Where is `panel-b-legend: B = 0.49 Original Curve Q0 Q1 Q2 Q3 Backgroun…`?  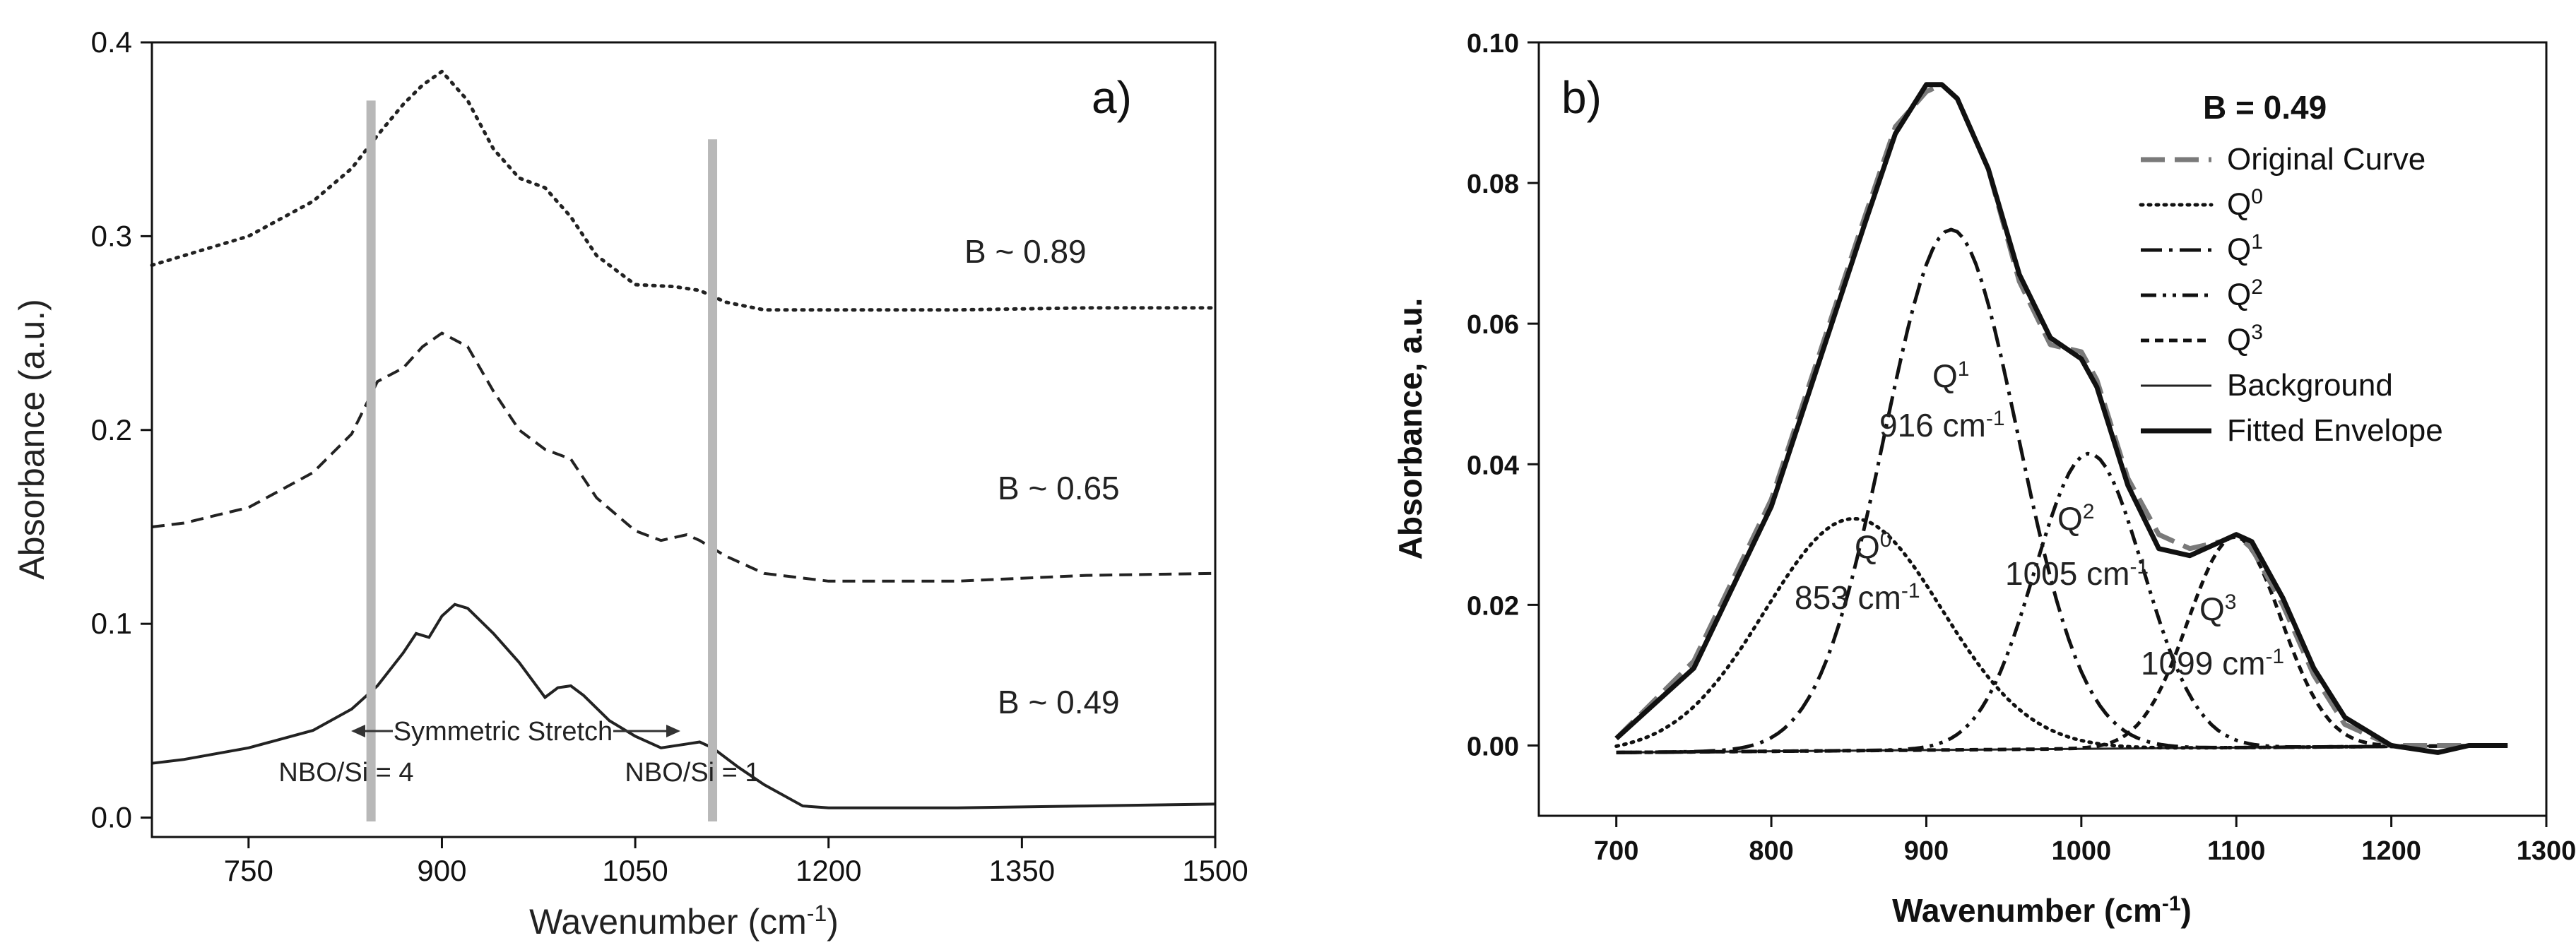
panel-b-legend: B = 0.49 Original Curve Q0 Q1 Q2 Q3 Backgroun… is located at coordinates (2291, 269).